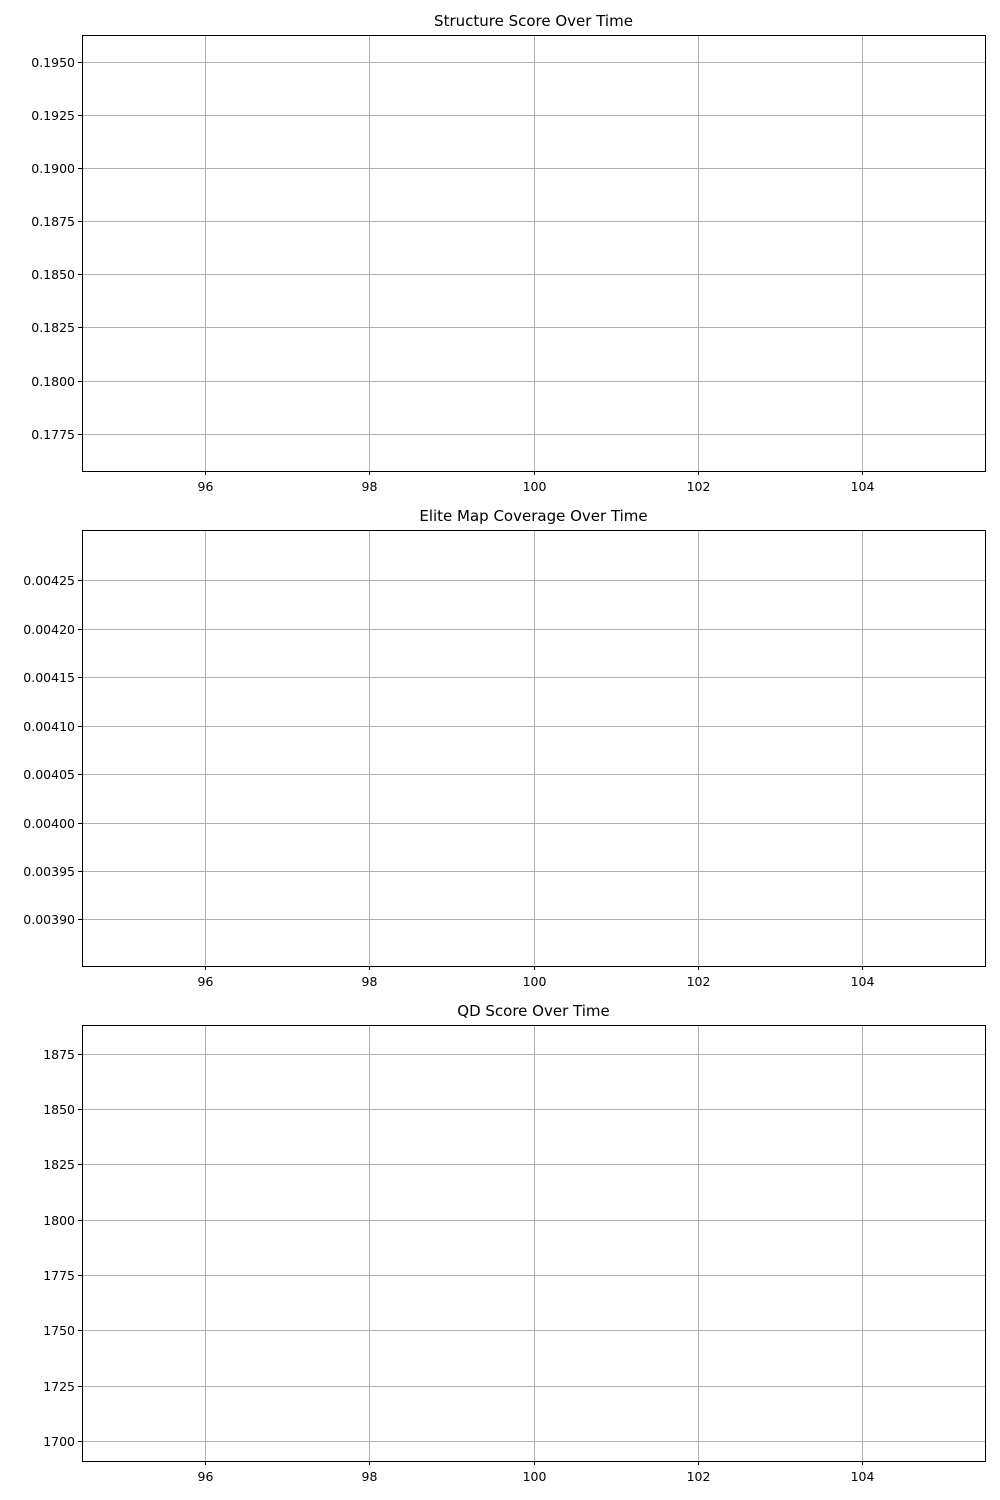  Describe the element at coordinates (53, 115) in the screenshot. I see `y-tick-label: 0.1925` at that location.